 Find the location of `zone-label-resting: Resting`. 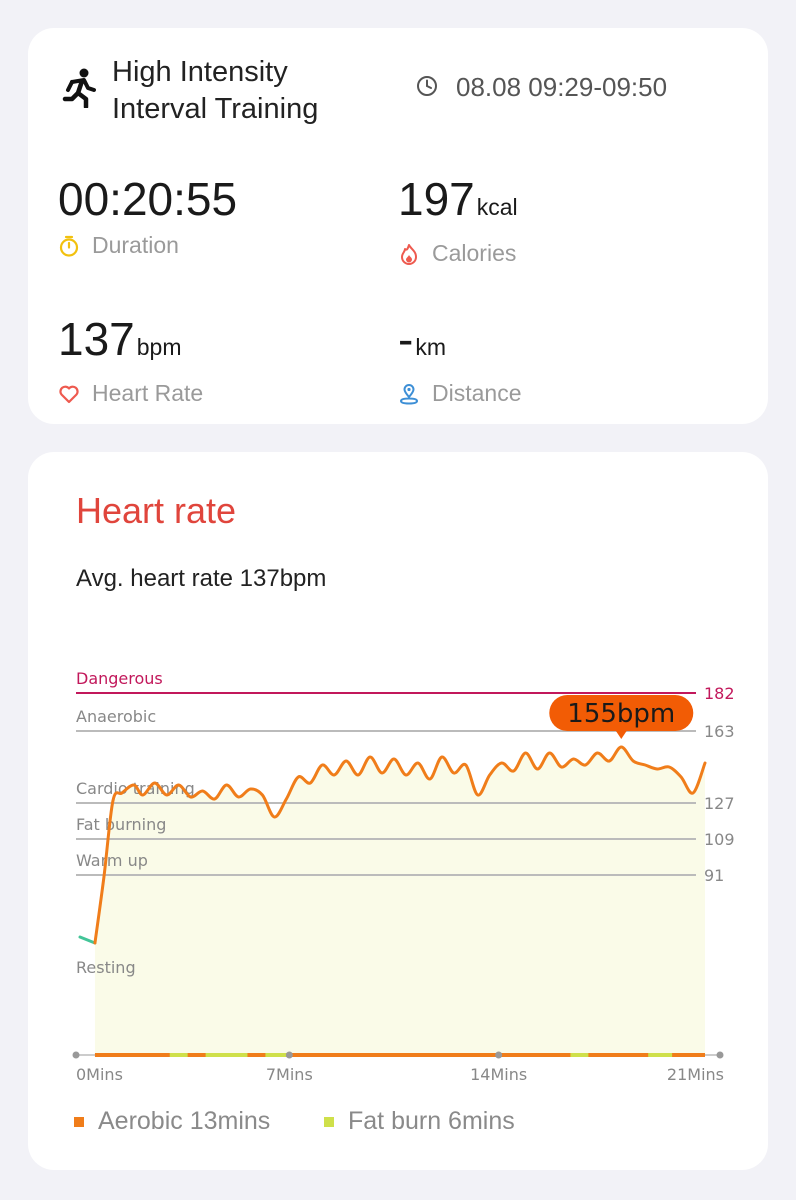

zone-label-resting: Resting is located at coordinates (106, 967).